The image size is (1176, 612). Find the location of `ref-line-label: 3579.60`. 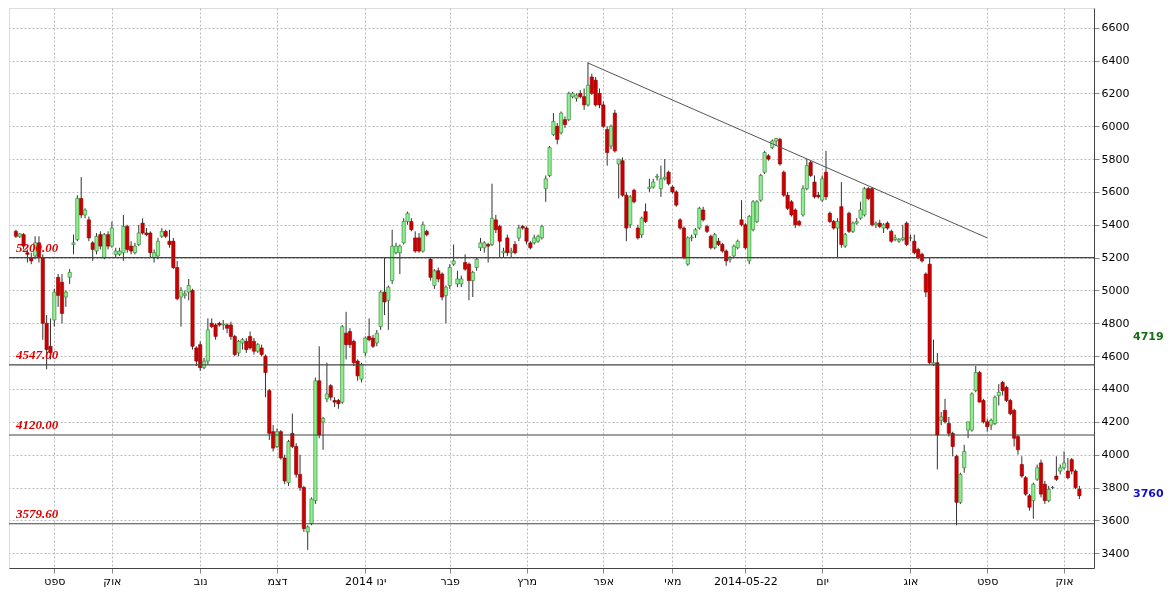

ref-line-label: 3579.60 is located at coordinates (37, 513).